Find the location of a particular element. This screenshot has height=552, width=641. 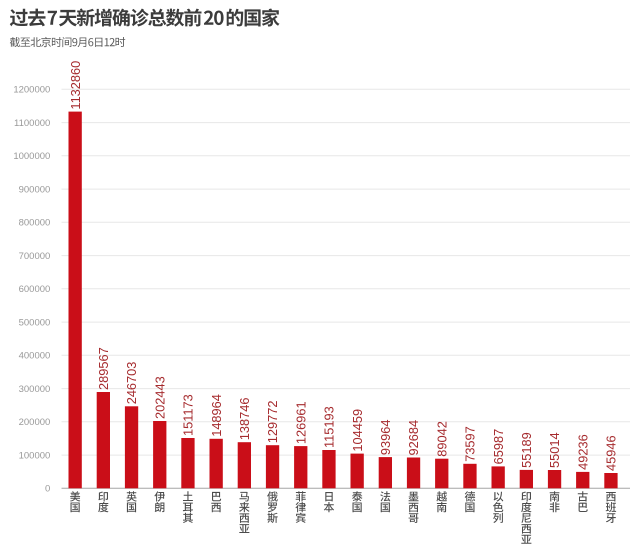

svg-text: 148964 is located at coordinates (216, 415).